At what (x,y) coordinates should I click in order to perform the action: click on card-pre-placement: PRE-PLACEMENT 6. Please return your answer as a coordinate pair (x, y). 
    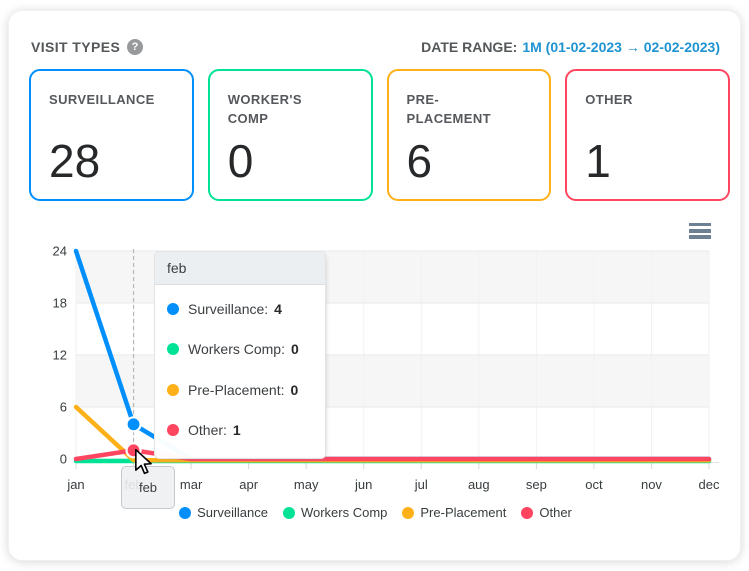
    Looking at the image, I should click on (469, 135).